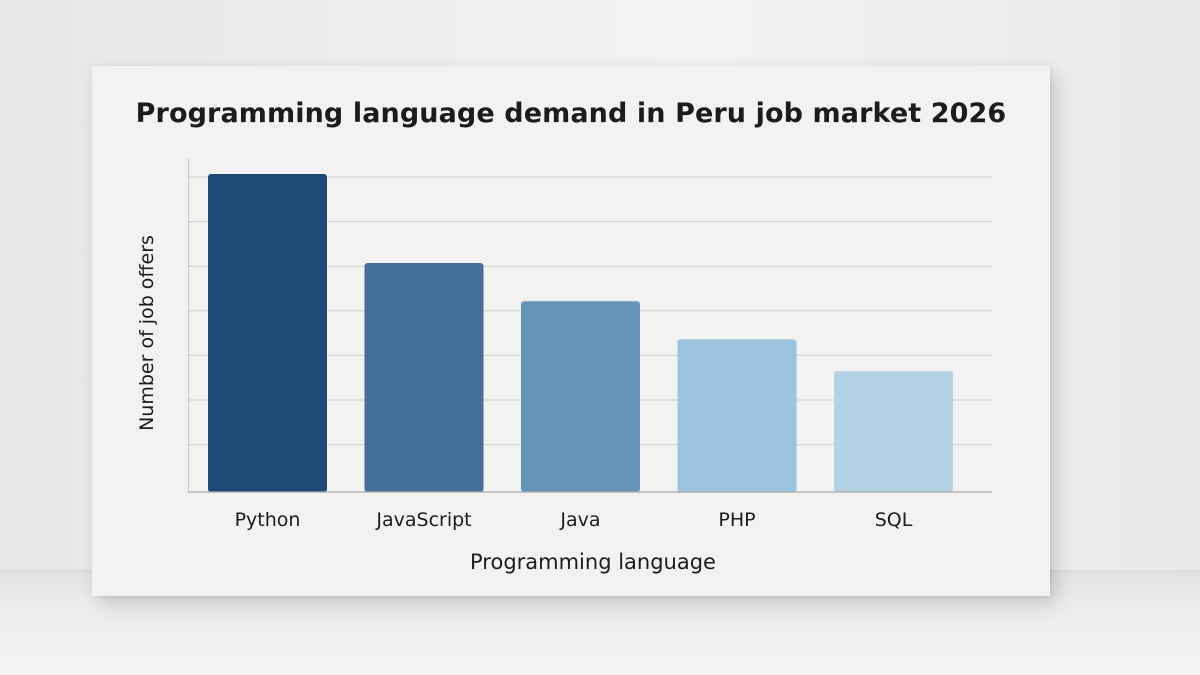  Describe the element at coordinates (267, 333) in the screenshot. I see `bar-python` at that location.